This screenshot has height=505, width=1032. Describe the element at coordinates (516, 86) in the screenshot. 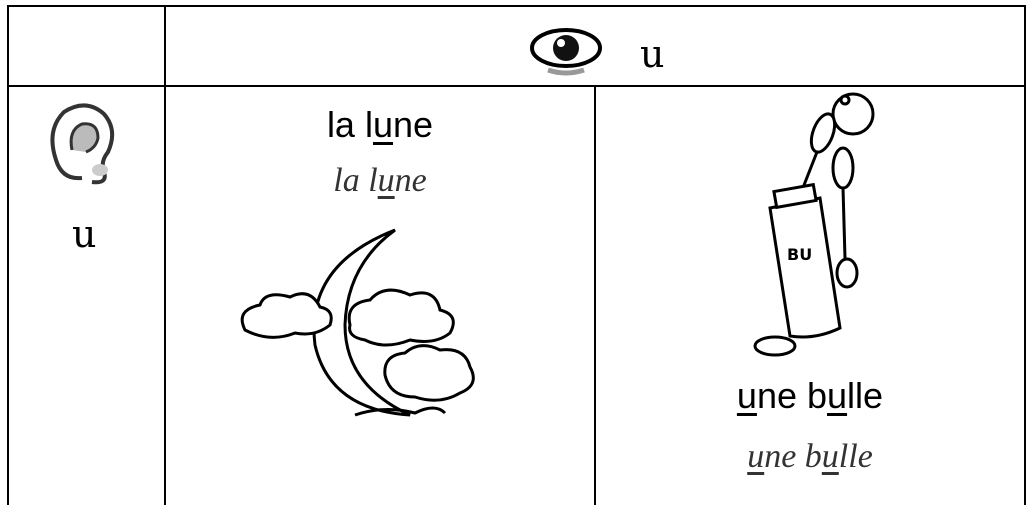

I see `border-row` at that location.